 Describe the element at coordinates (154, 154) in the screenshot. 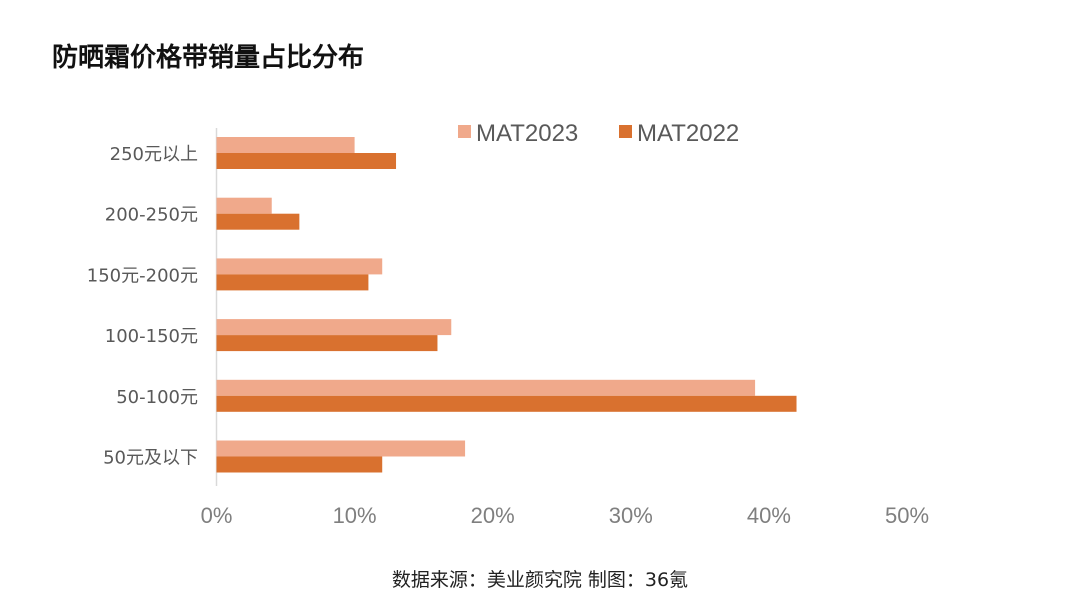

I see `category-label: 250元以上` at that location.